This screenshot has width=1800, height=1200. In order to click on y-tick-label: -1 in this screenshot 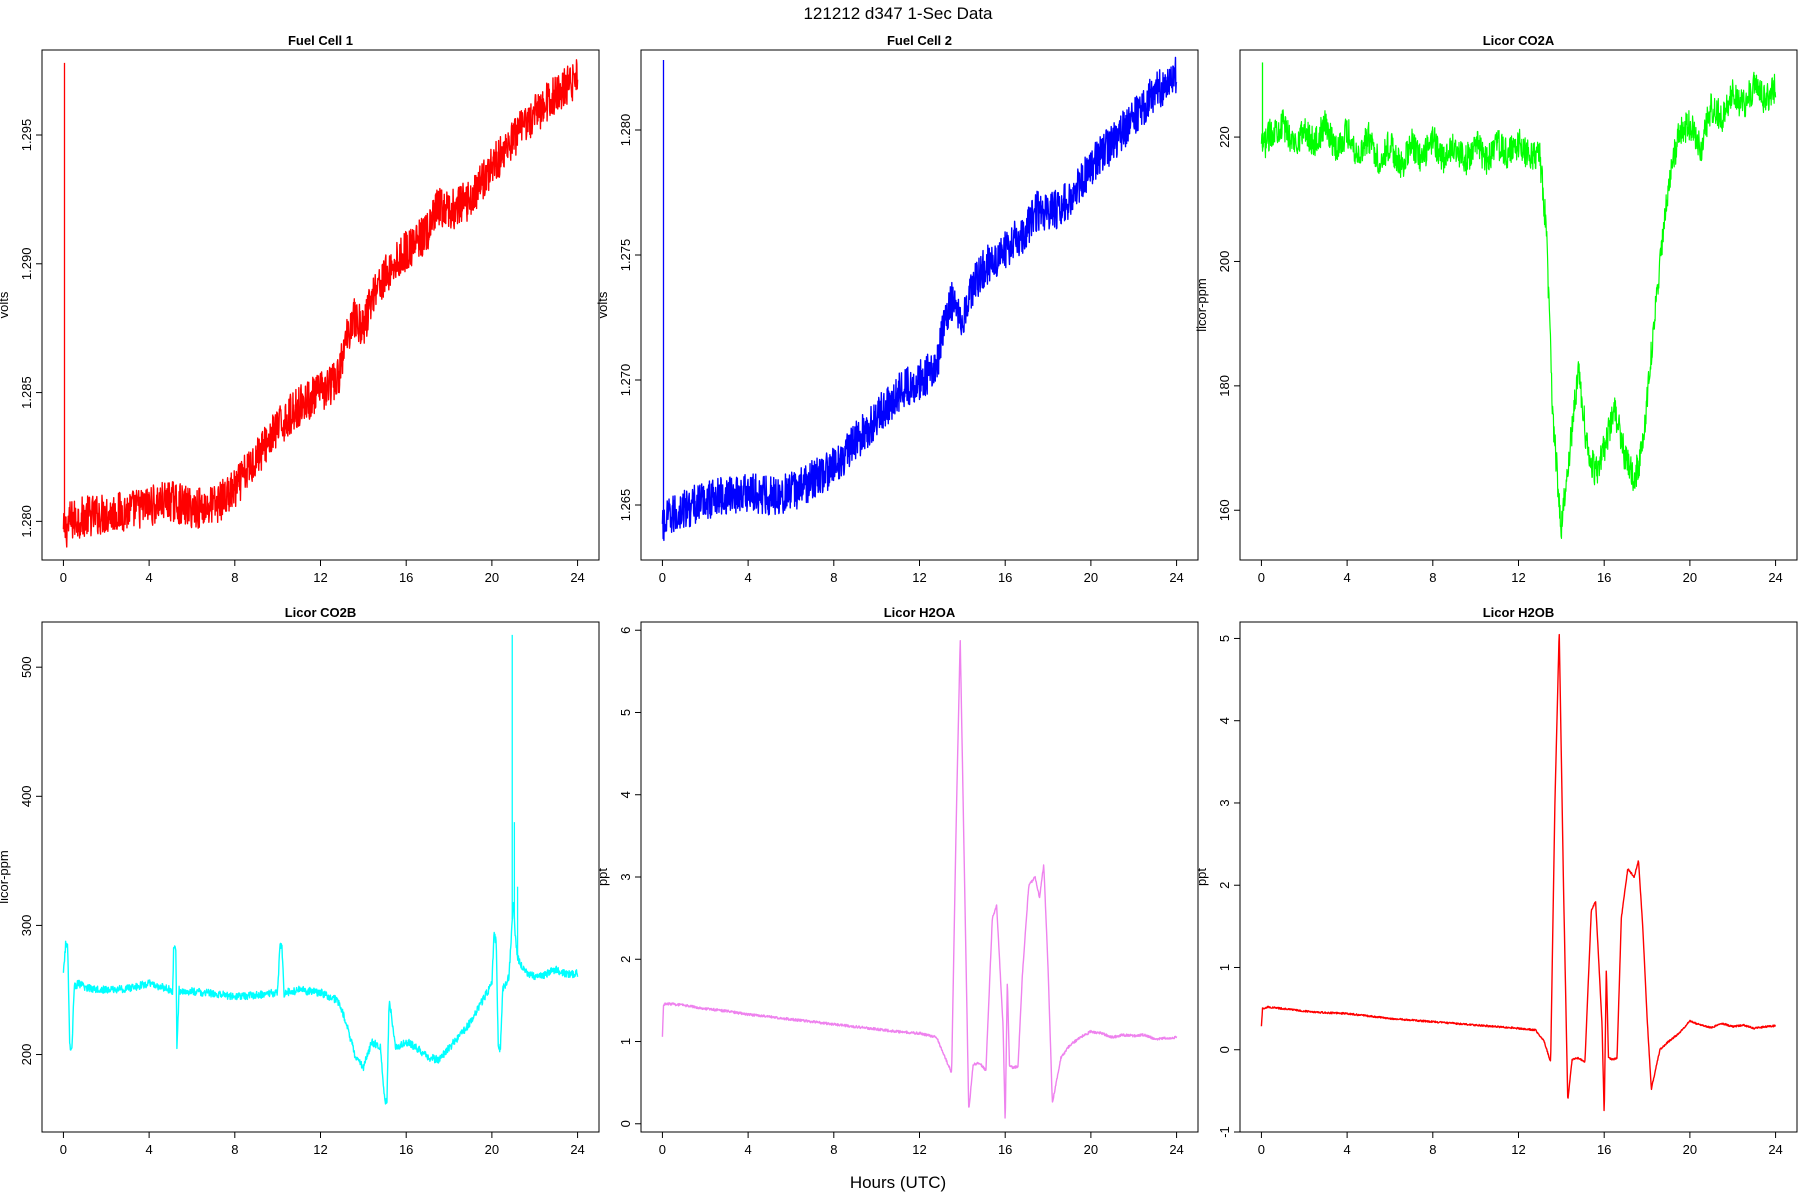, I will do `click(1224, 1132)`.